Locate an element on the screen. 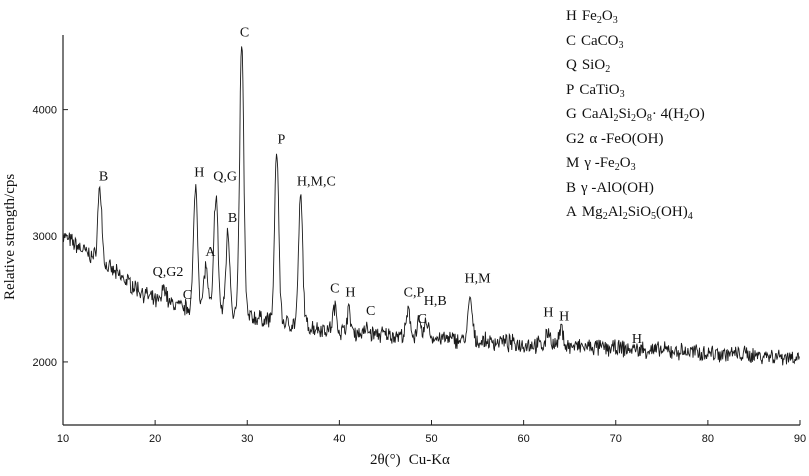  legend-formula-part: γ -AlO(OH) is located at coordinates (617, 187).